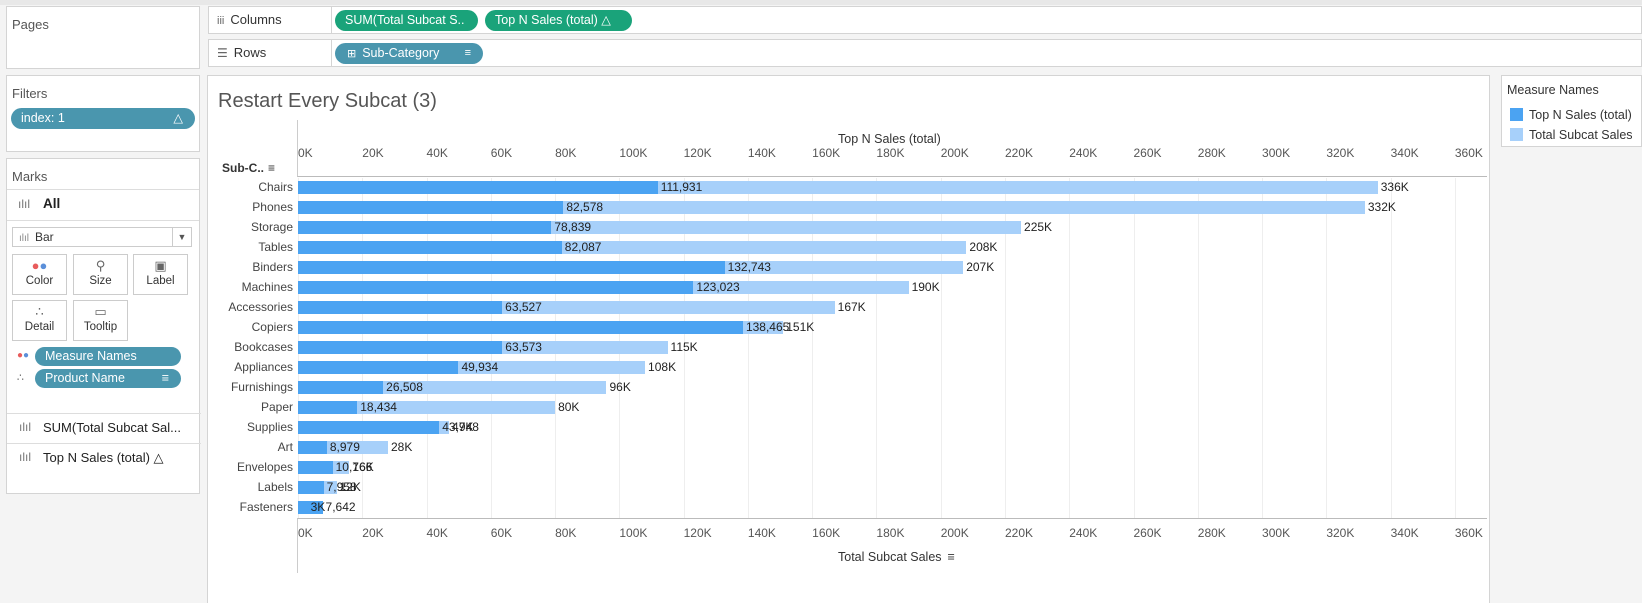  What do you see at coordinates (103, 205) in the screenshot?
I see `marks-all-row: ılıl All` at bounding box center [103, 205].